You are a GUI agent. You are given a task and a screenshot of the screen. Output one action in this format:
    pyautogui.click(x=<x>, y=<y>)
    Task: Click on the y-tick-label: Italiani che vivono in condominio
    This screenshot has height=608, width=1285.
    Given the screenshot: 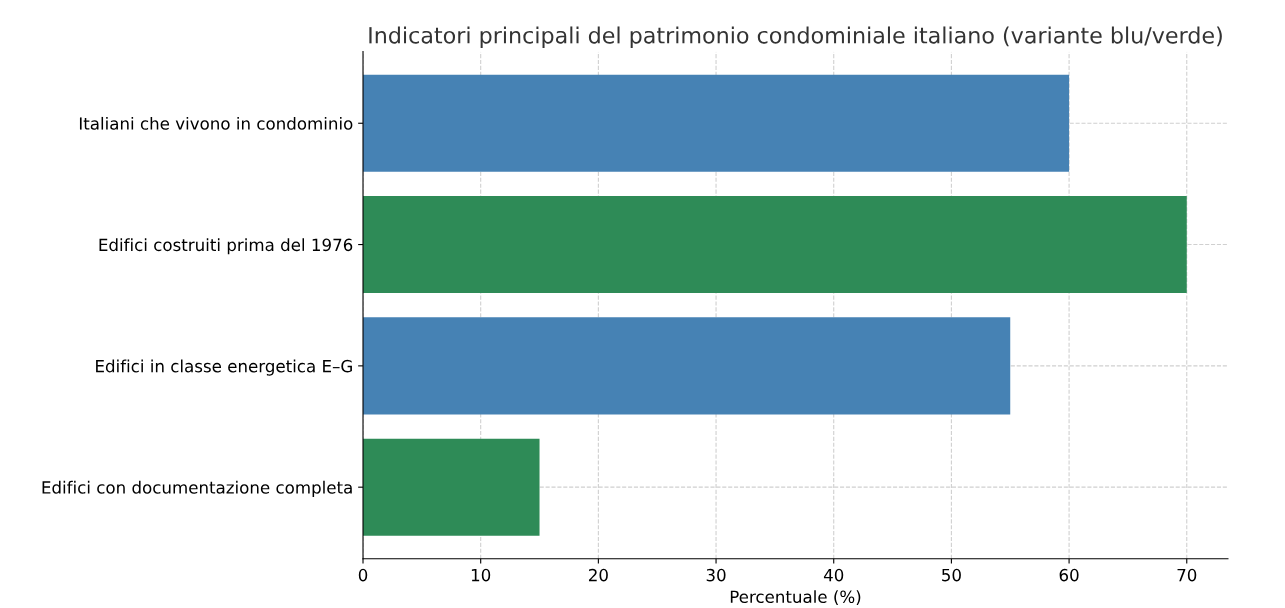 What is the action you would take?
    pyautogui.click(x=216, y=123)
    